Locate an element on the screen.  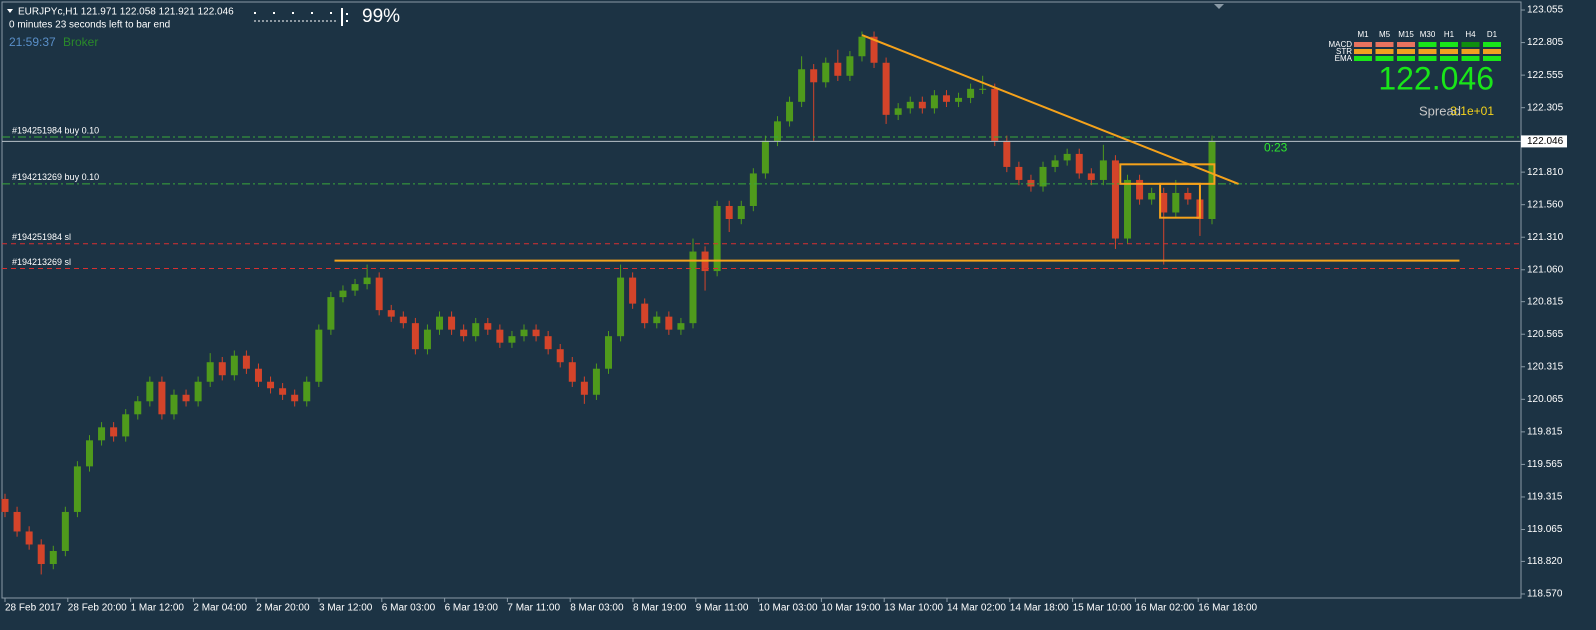
x-tick-label: 8 Mar 19:00 is located at coordinates (660, 608).